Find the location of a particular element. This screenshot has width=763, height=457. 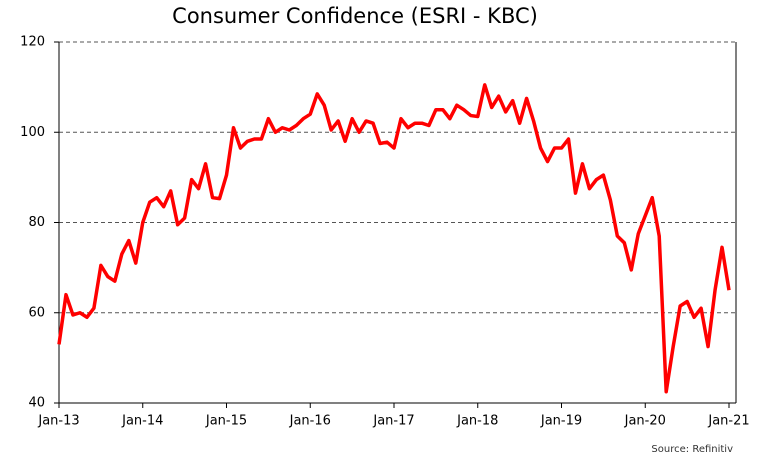

x-tick-label: Jan-21 is located at coordinates (728, 421).